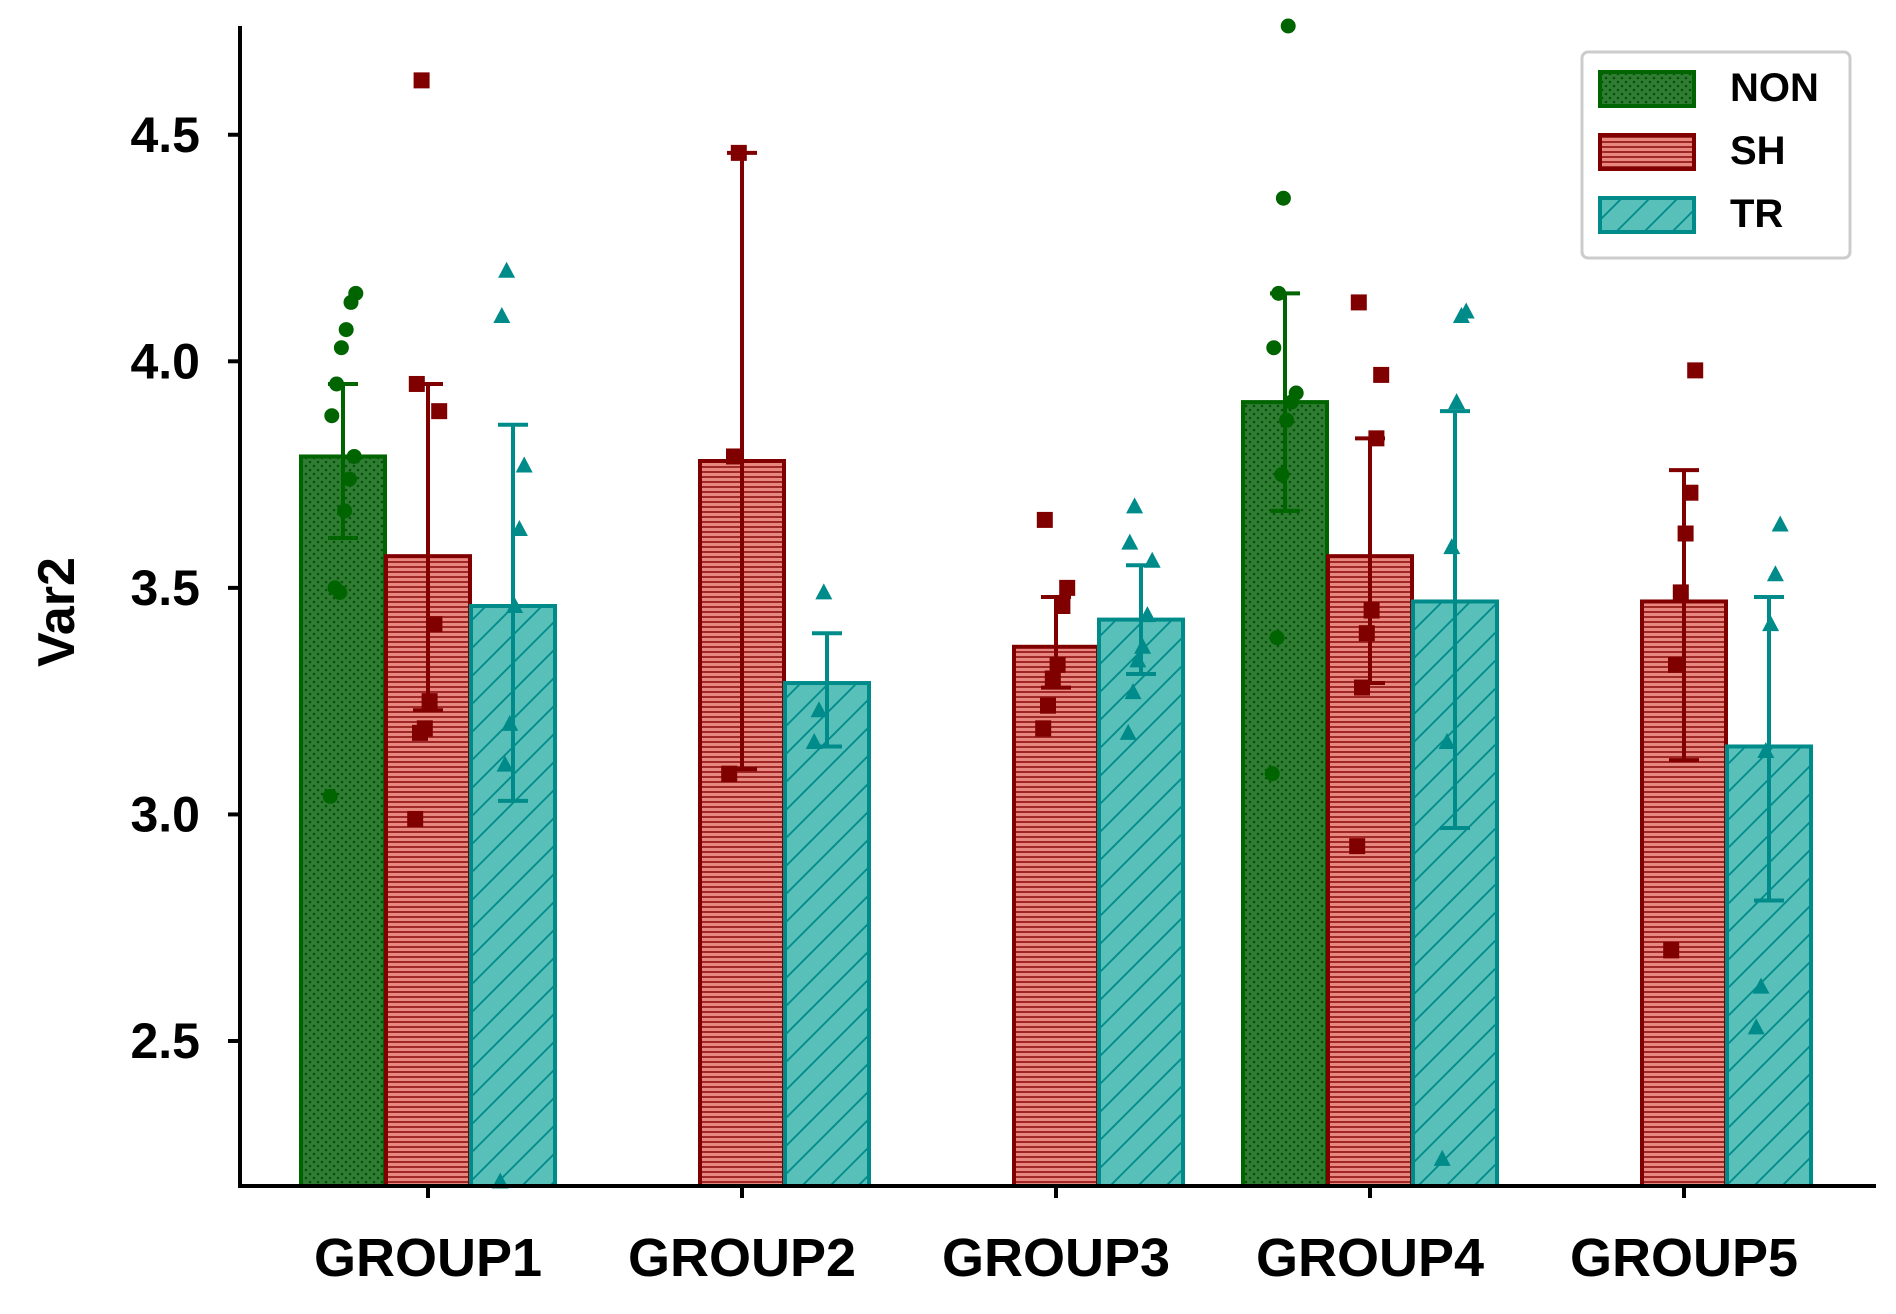 The height and width of the screenshot is (1314, 1896). Describe the element at coordinates (165, 814) in the screenshot. I see `y-tick-label: 3.0` at that location.